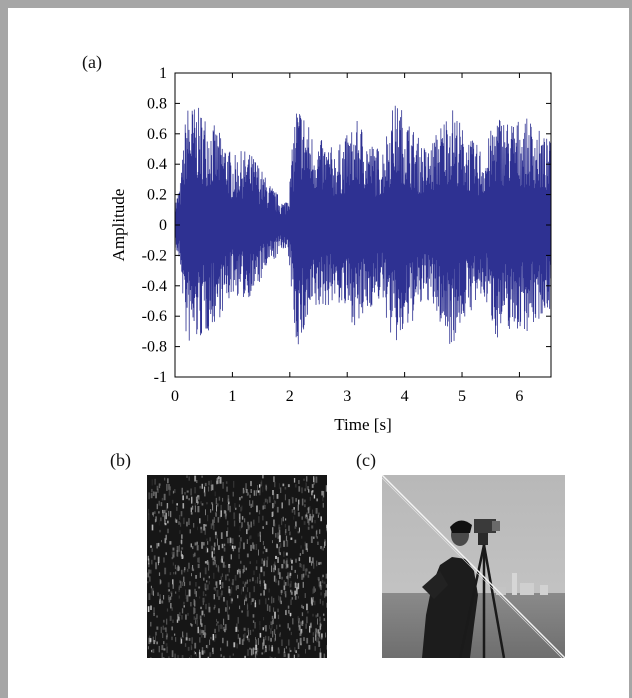 Image resolution: width=632 pixels, height=698 pixels. What do you see at coordinates (232, 396) in the screenshot?
I see `x-tick-label: 1` at bounding box center [232, 396].